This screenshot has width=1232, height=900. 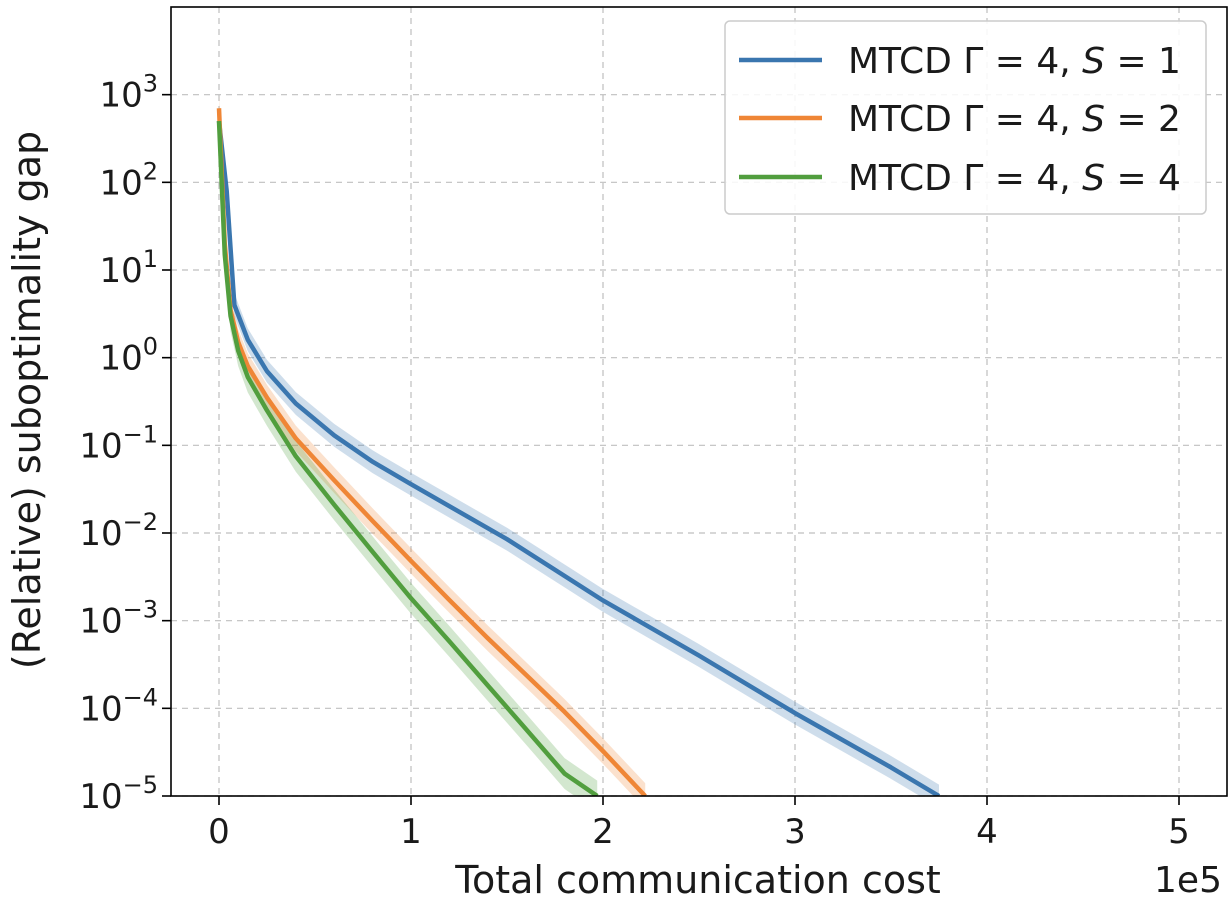 What do you see at coordinates (140, 610) in the screenshot?
I see `y-tick-exponent: −3` at bounding box center [140, 610].